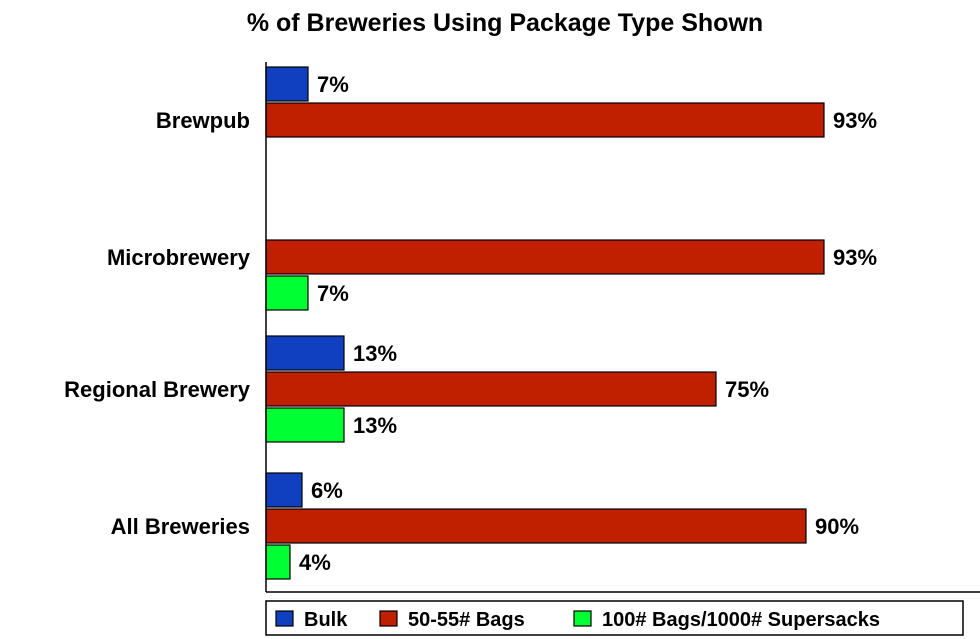  Describe the element at coordinates (180, 526) in the screenshot. I see `category-label-all-breweries: All Breweries` at that location.